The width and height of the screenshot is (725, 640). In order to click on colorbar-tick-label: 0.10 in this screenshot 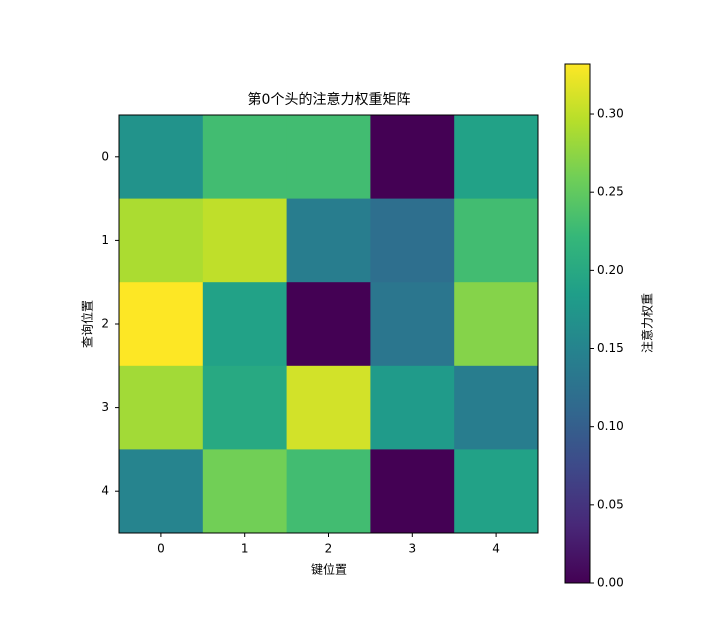, I will do `click(610, 426)`.